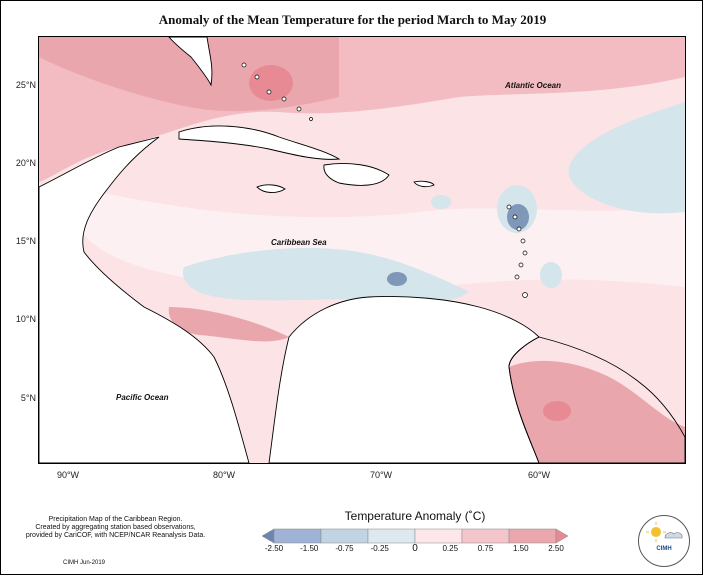 This screenshot has width=705, height=577. Describe the element at coordinates (664, 549) in the screenshot. I see `logo-text: CIMH` at that location.